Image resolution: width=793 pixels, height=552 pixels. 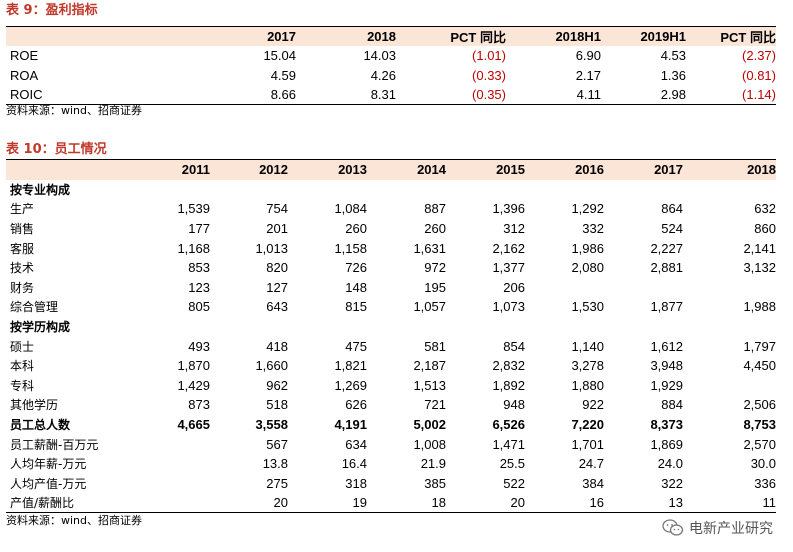 I want to click on table-row: 员工薪酬-百万元 567 634 1,008 1,471 1,701 1,869 2,570, so click(x=391, y=444).